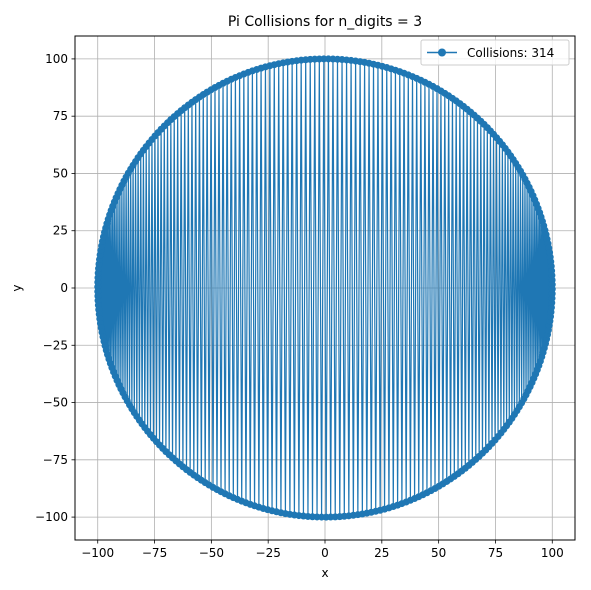 Image resolution: width=591 pixels, height=590 pixels. What do you see at coordinates (495, 553) in the screenshot?
I see `x-tick-label: 75` at bounding box center [495, 553].